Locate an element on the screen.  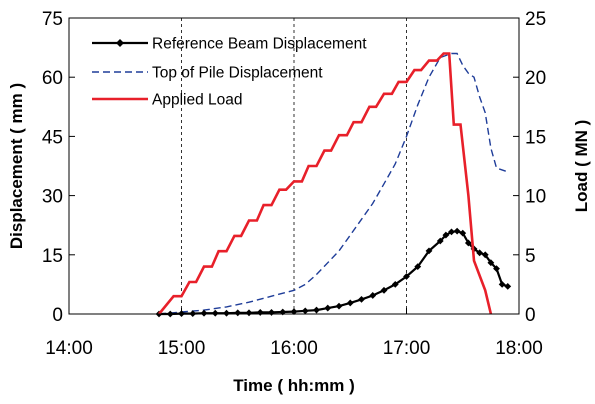
x-tick-label: 16:00 is located at coordinates (294, 348).